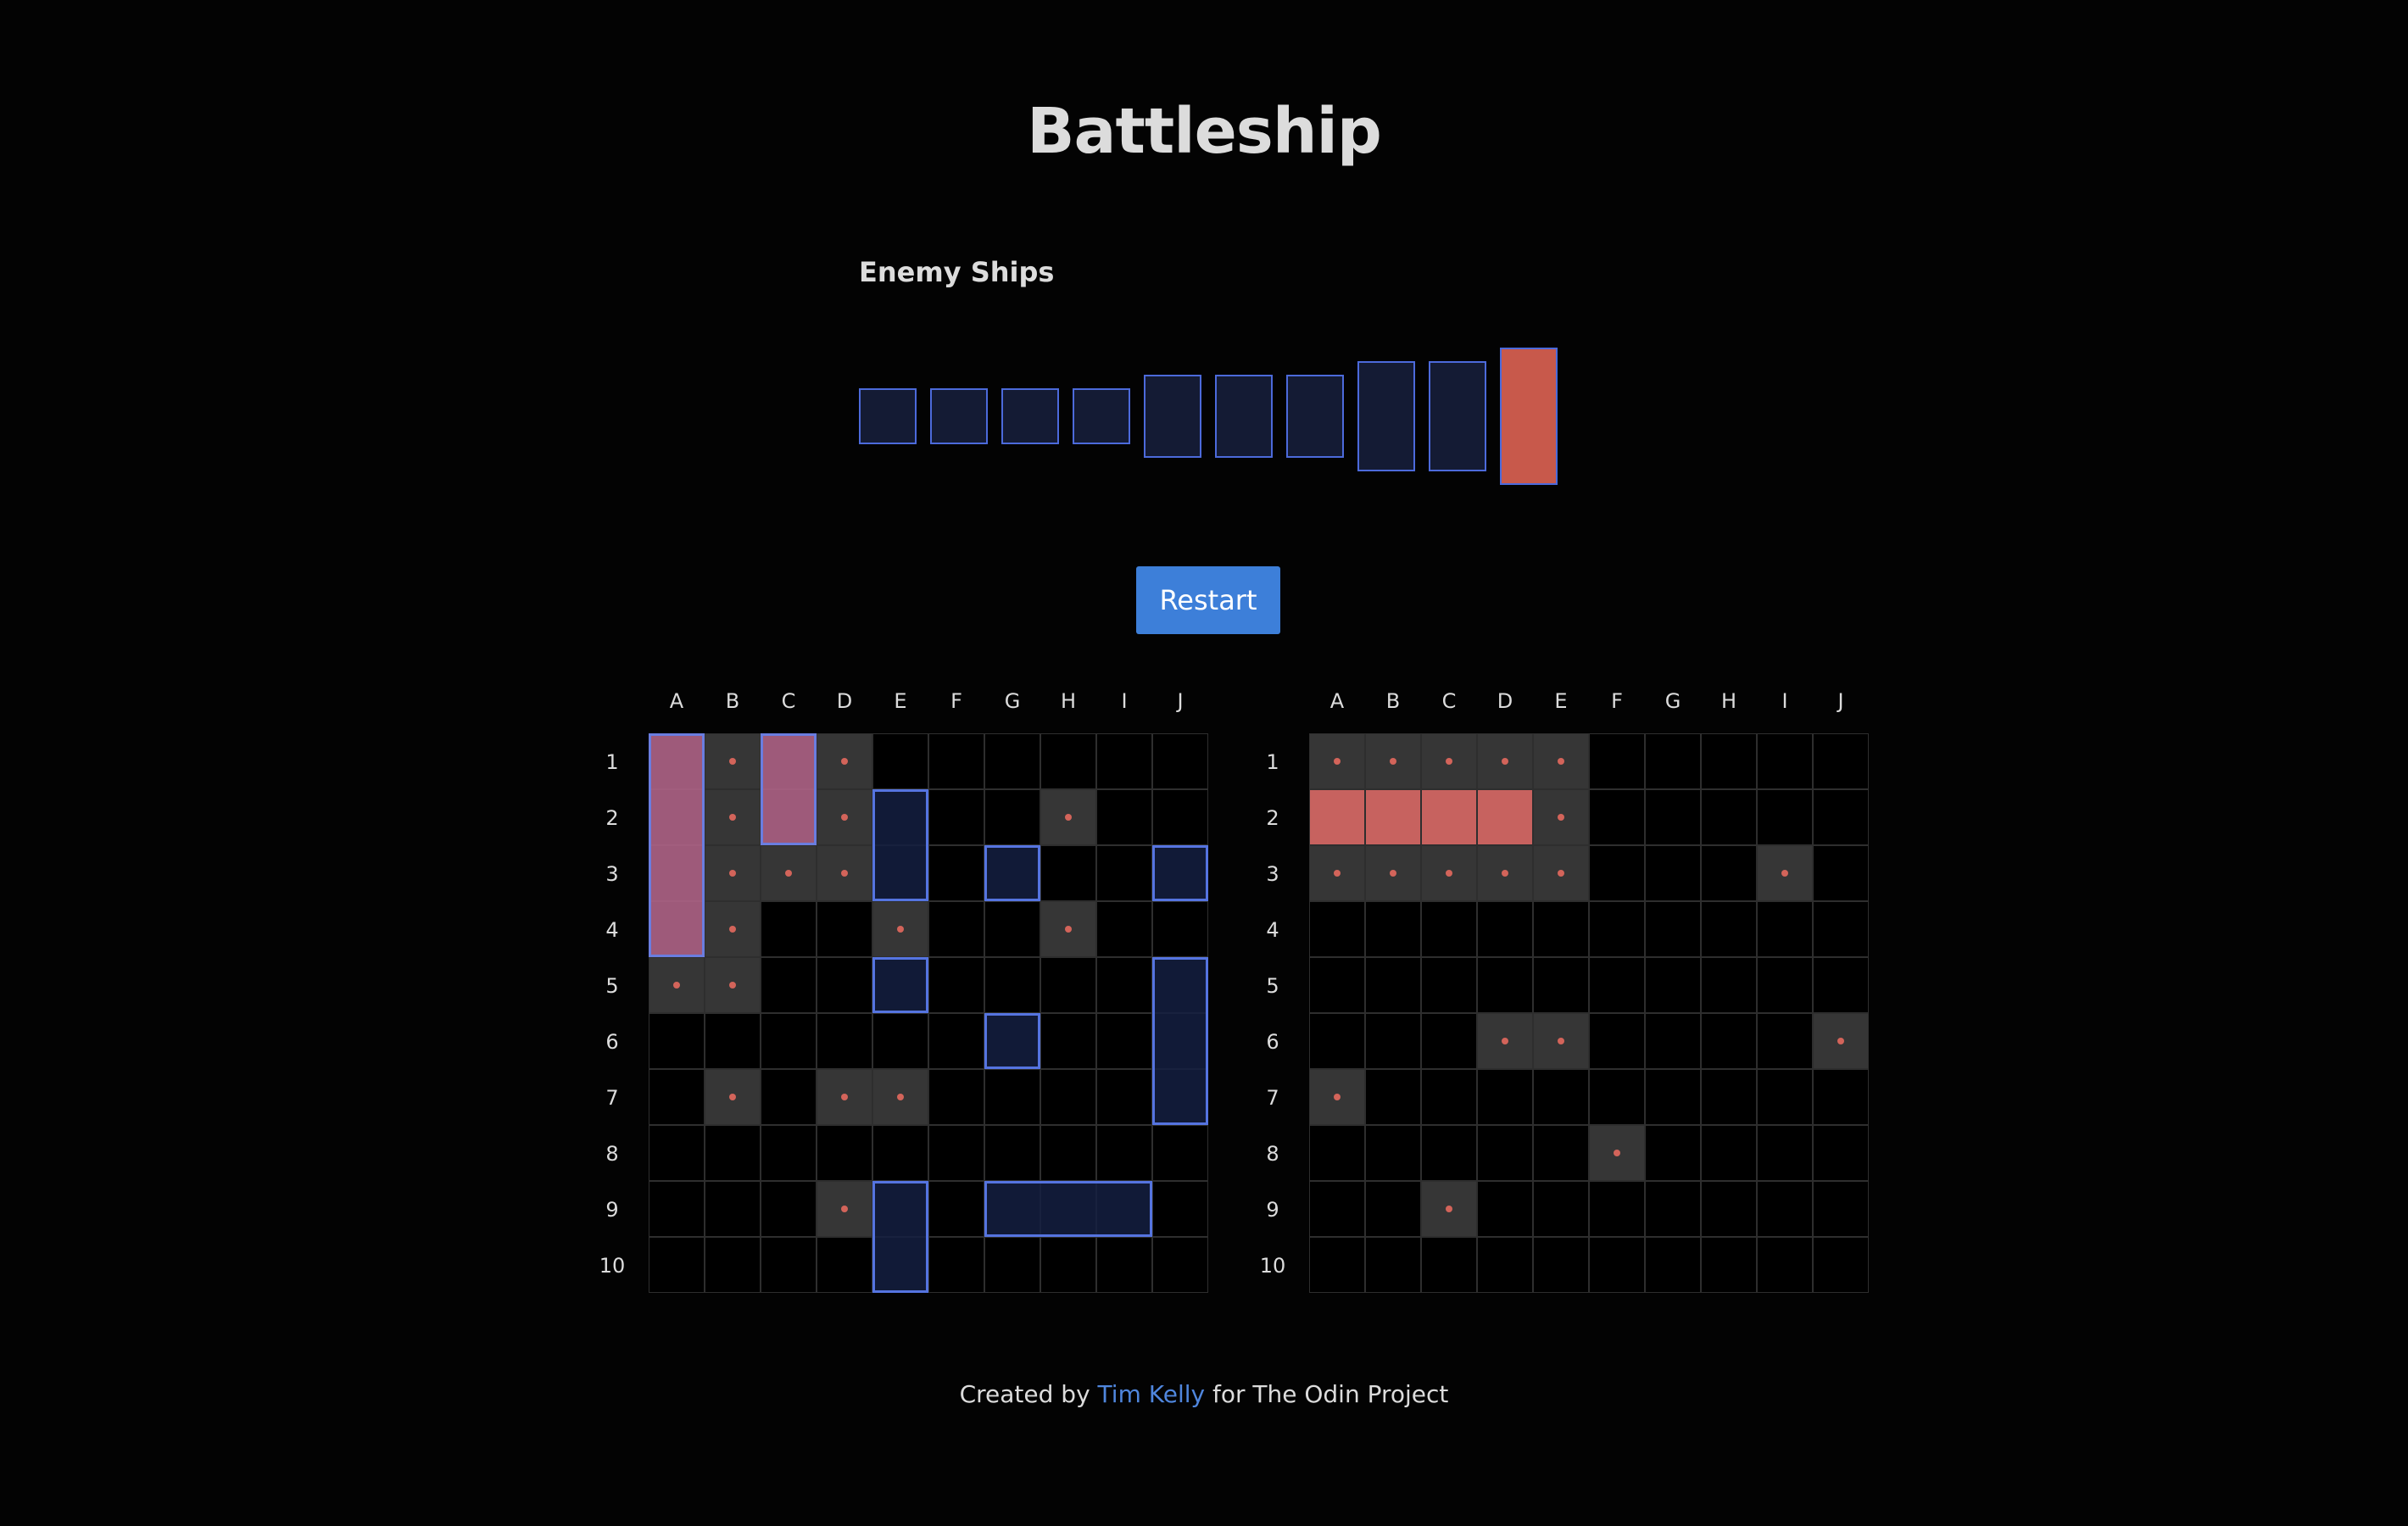  Describe the element at coordinates (1151, 1394) in the screenshot. I see `author-link: Tim Kelly` at that location.